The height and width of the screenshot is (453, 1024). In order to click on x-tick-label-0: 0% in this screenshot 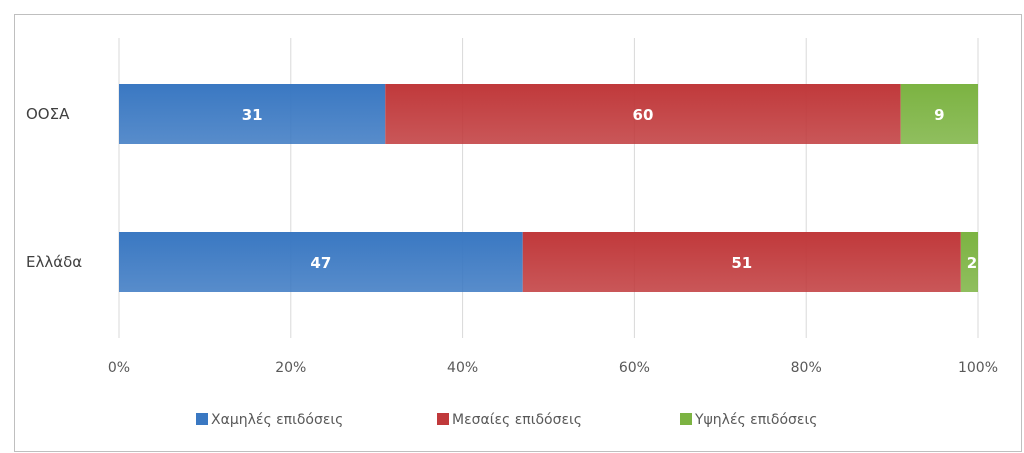, I will do `click(119, 368)`.